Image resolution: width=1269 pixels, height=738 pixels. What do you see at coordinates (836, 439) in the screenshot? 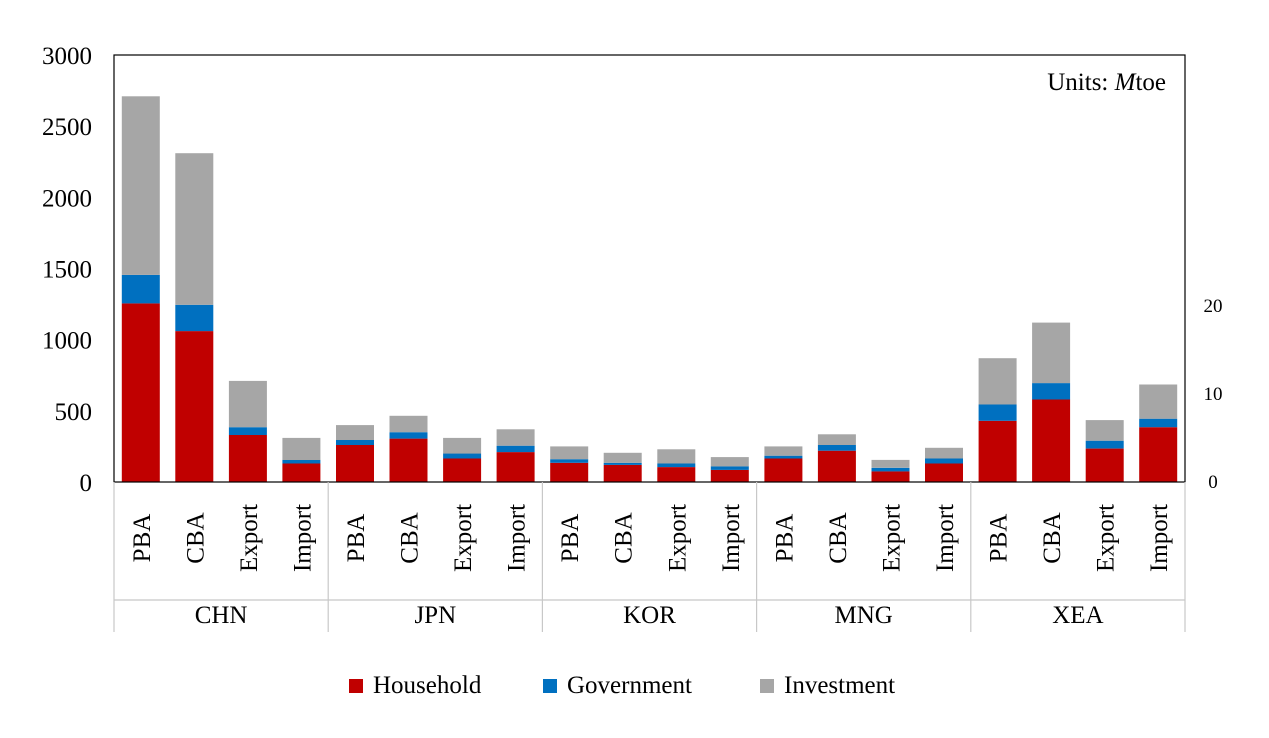
I see `bar-investment-mng-cba` at bounding box center [836, 439].